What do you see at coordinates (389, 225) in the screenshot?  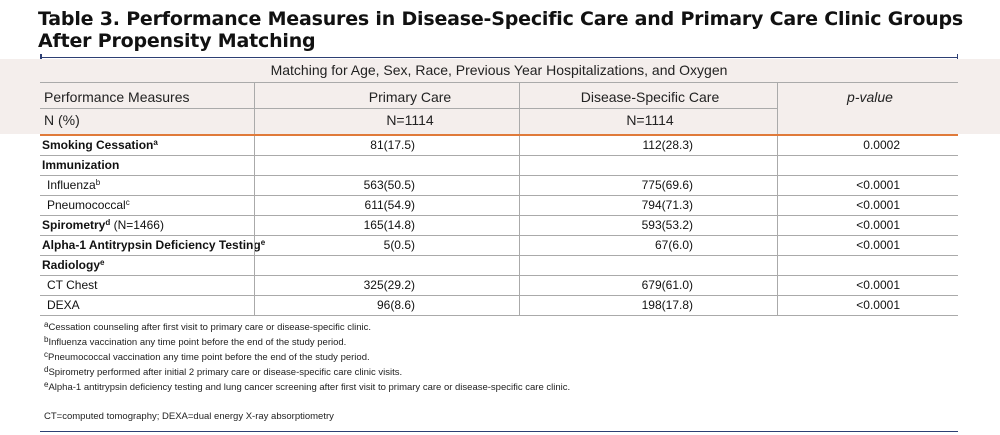 I see `primary-care-value: 165(14.8)` at bounding box center [389, 225].